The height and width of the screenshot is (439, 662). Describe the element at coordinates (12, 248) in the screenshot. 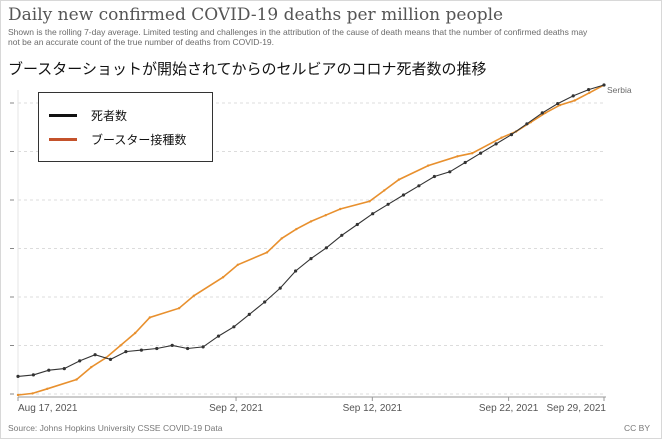

I see `y-tick-marks` at that location.